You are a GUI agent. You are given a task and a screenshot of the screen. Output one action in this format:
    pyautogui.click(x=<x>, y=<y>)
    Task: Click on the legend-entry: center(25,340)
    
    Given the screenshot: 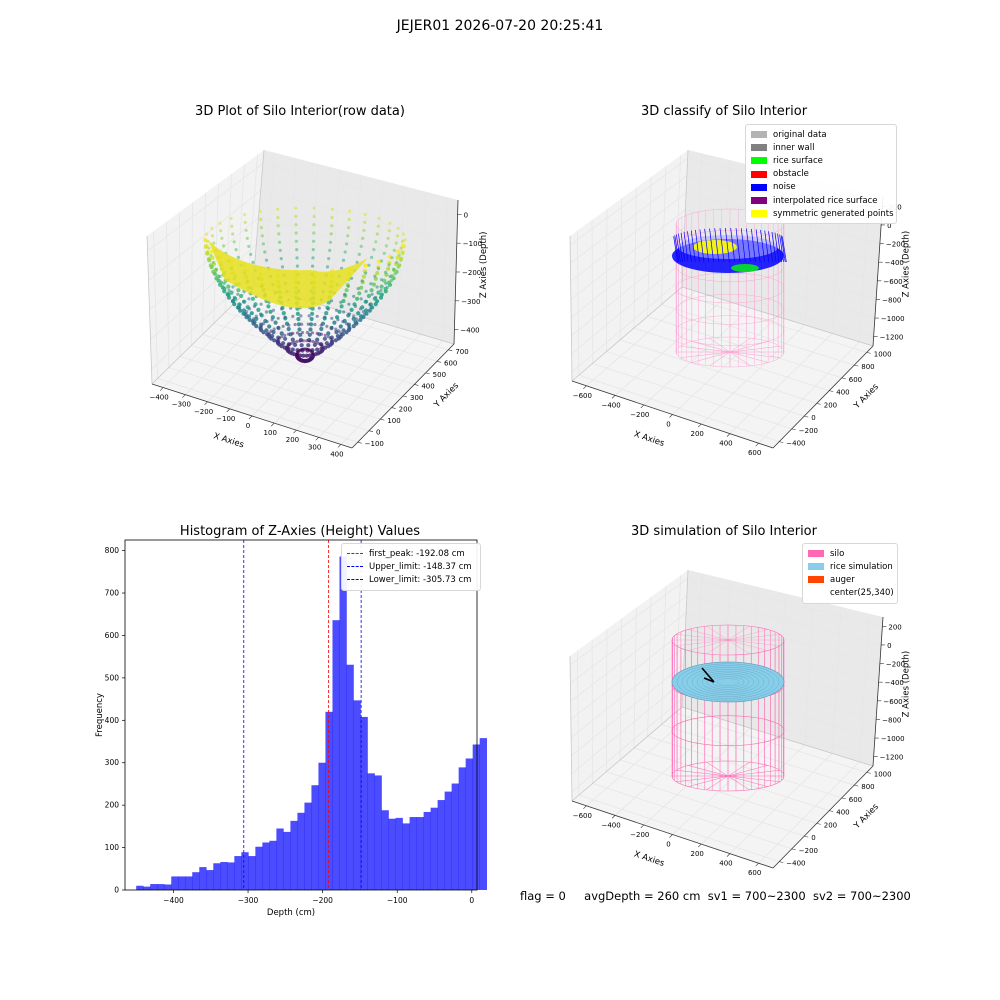 What is the action you would take?
    pyautogui.click(x=851, y=593)
    